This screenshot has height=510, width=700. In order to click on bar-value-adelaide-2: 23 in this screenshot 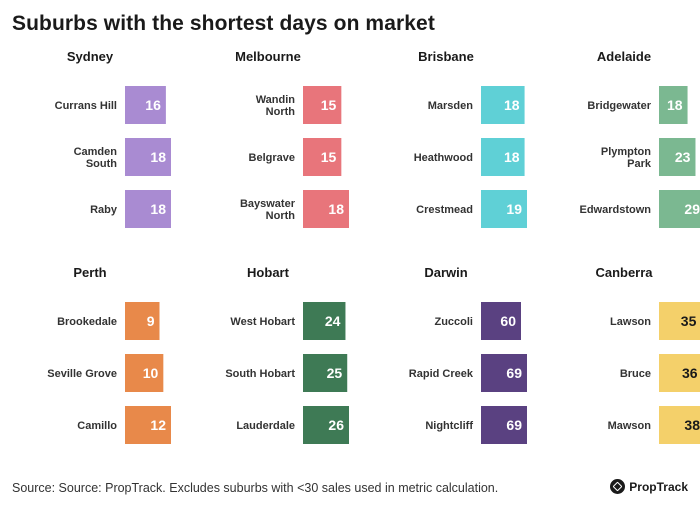, I will do `click(683, 157)`.